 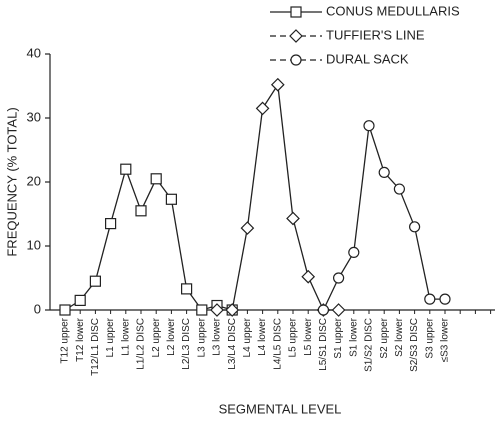 What do you see at coordinates (125, 336) in the screenshot?
I see `x-tick-label: L1 lower` at bounding box center [125, 336].